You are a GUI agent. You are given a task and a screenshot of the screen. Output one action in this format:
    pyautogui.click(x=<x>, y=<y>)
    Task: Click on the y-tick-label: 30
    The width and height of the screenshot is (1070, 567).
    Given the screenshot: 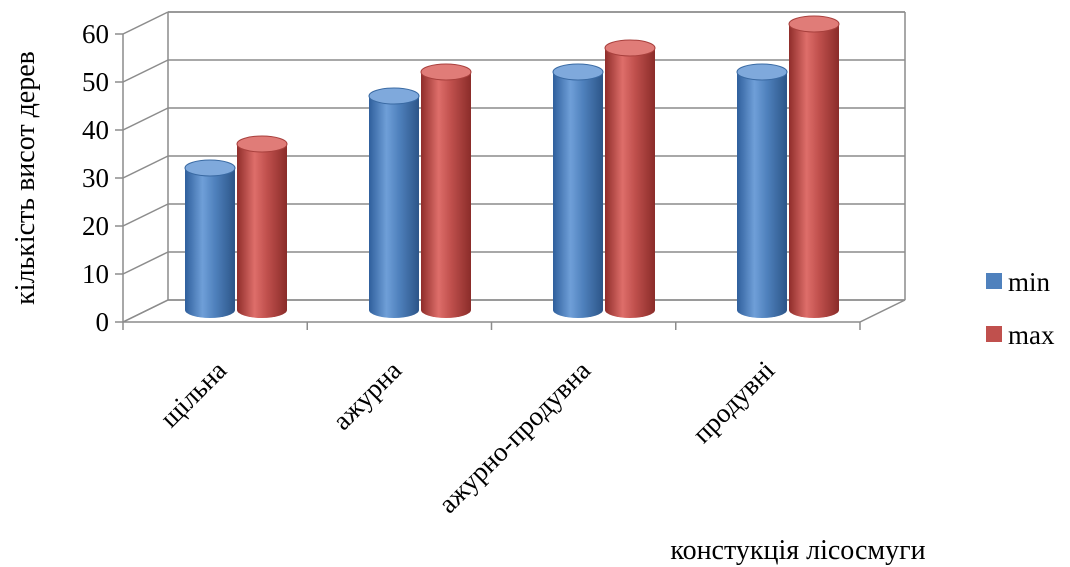 What is the action you would take?
    pyautogui.click(x=95, y=178)
    